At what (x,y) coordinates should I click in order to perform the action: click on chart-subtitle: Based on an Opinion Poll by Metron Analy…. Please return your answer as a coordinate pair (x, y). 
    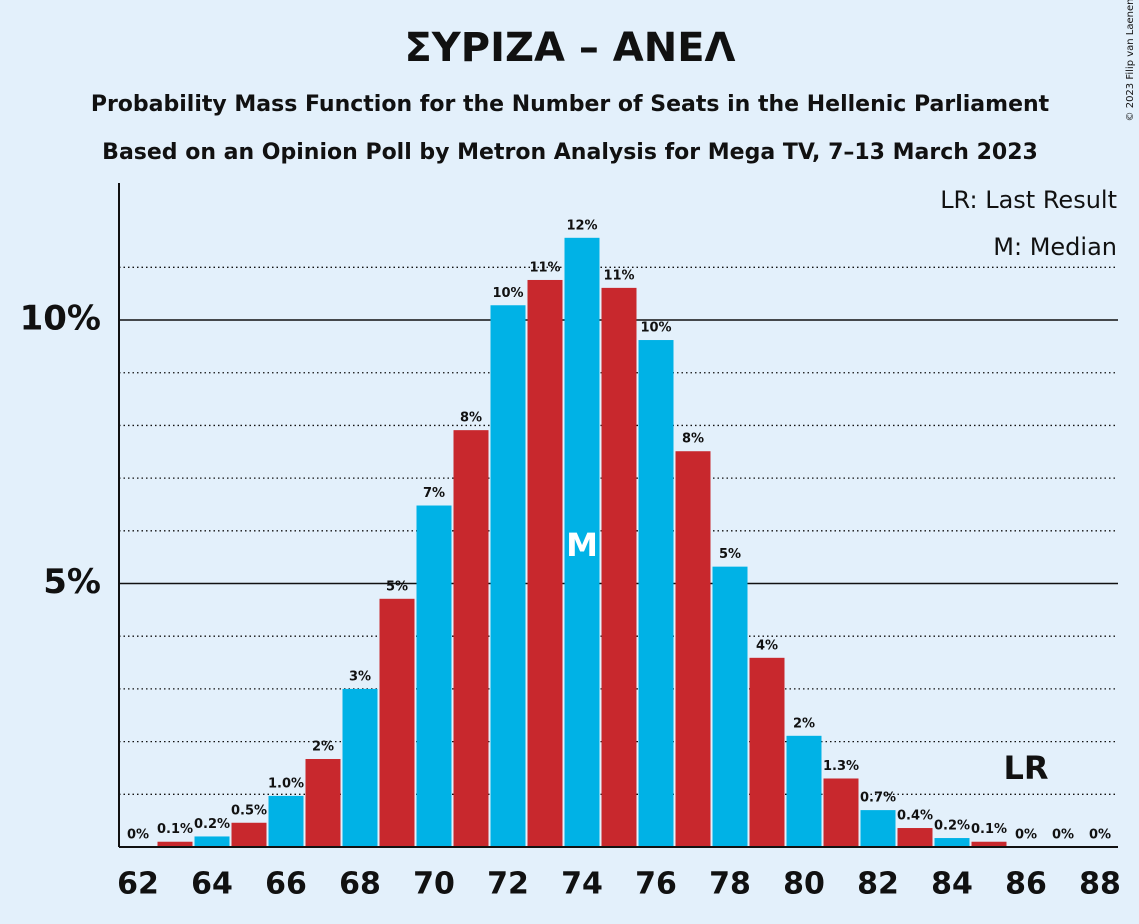
    Looking at the image, I should click on (570, 152).